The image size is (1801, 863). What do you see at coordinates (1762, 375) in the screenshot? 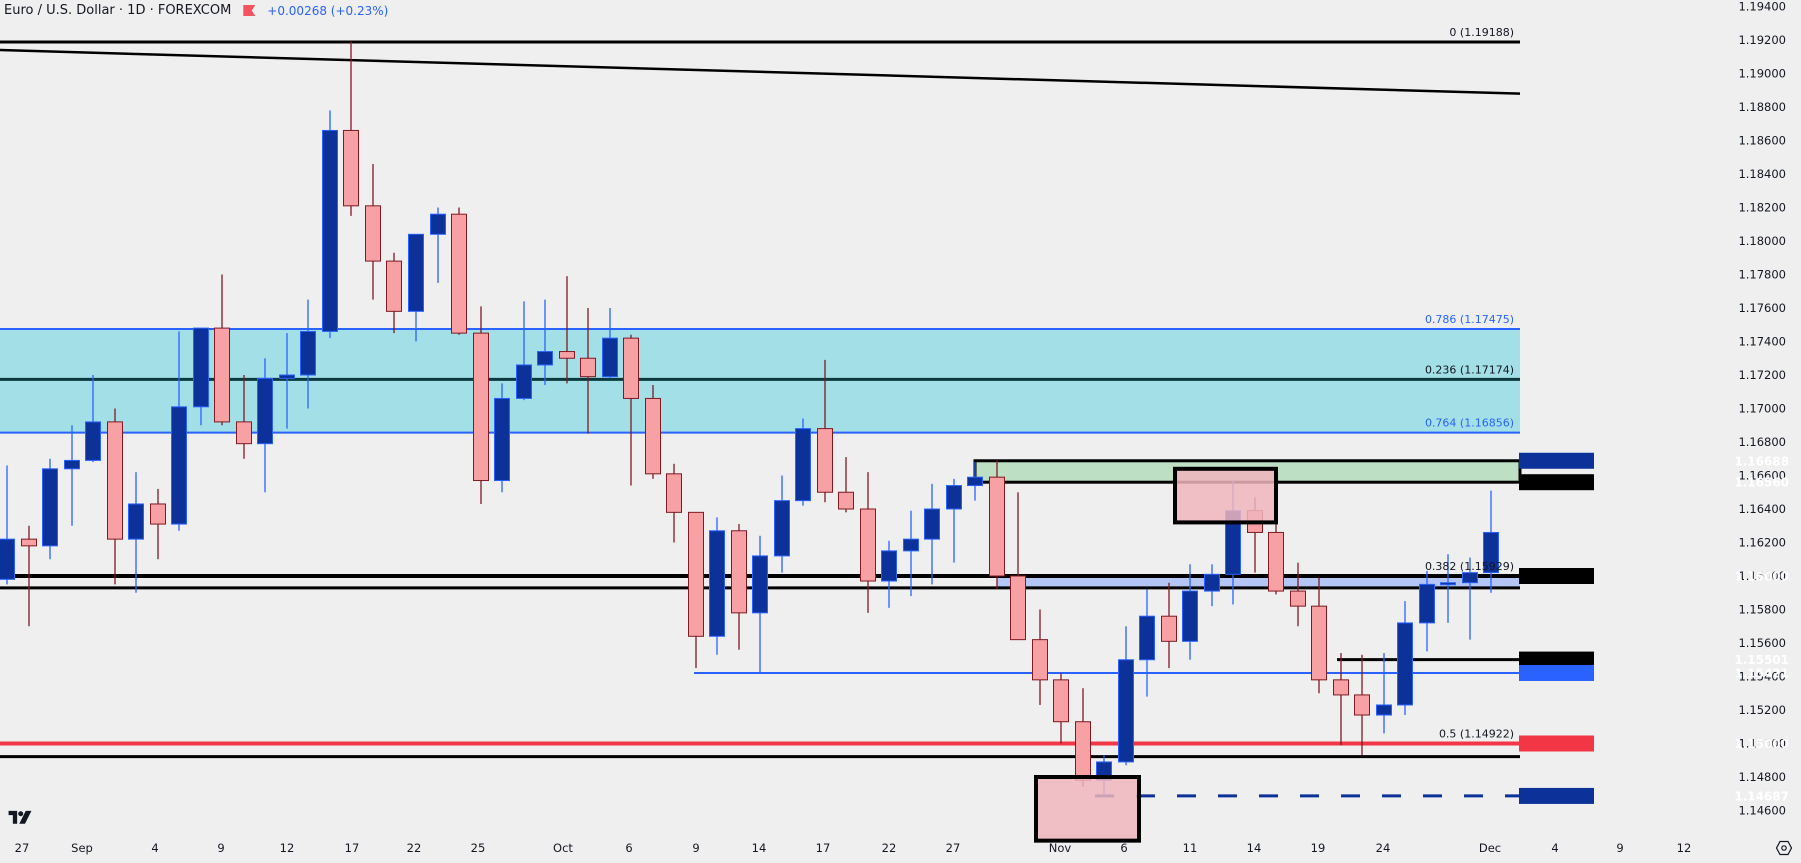
I see `price-tick: 1.17200` at bounding box center [1762, 375].